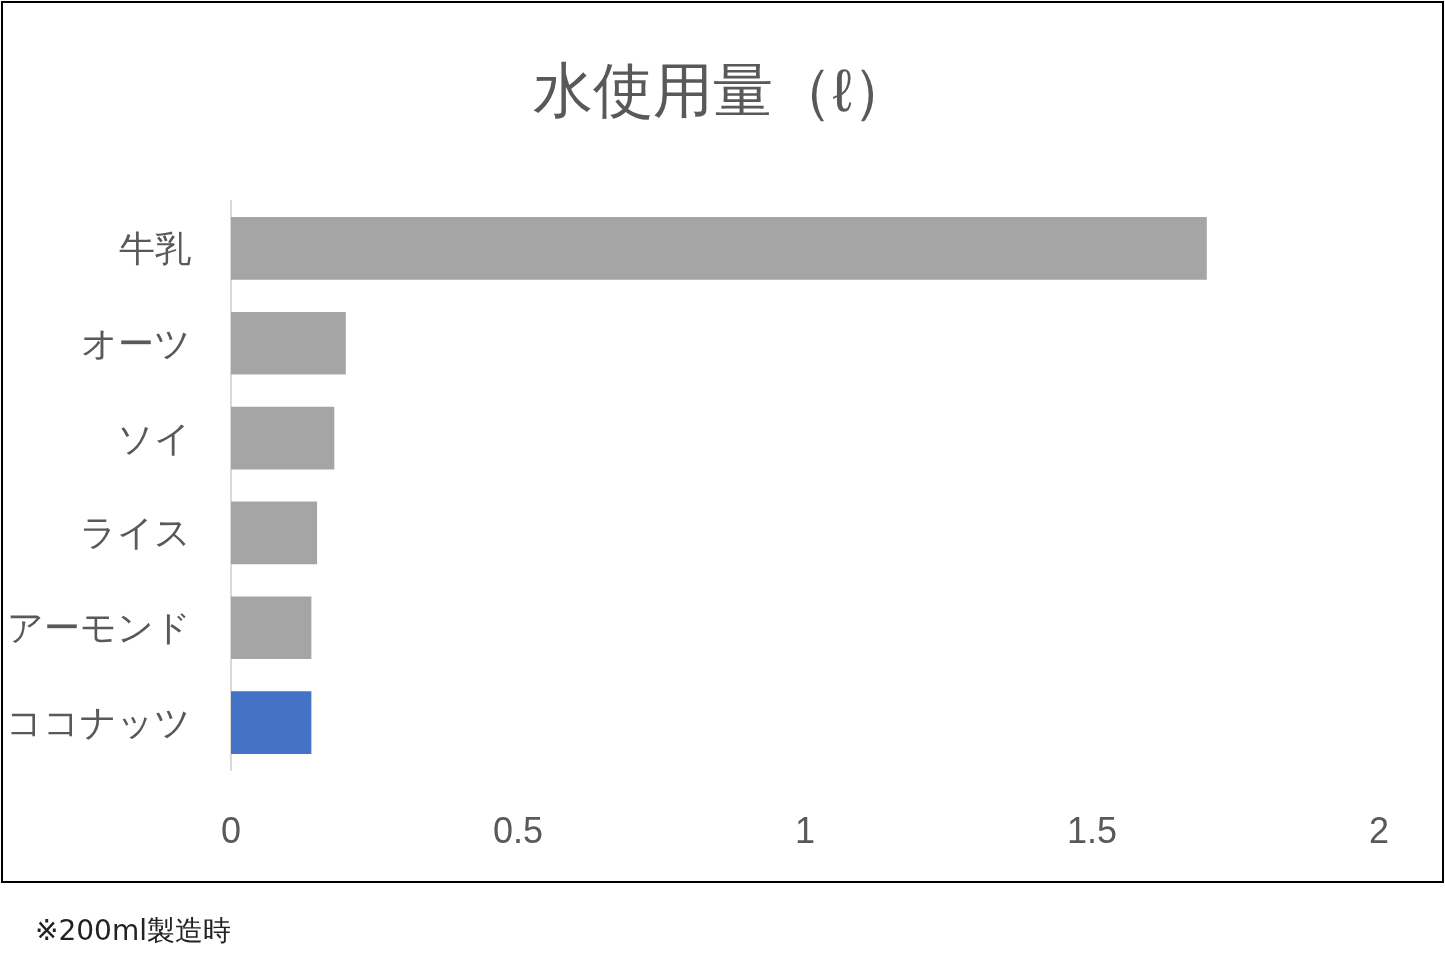  What do you see at coordinates (99, 628) in the screenshot?
I see `y-tick-label: アーモンド` at bounding box center [99, 628].